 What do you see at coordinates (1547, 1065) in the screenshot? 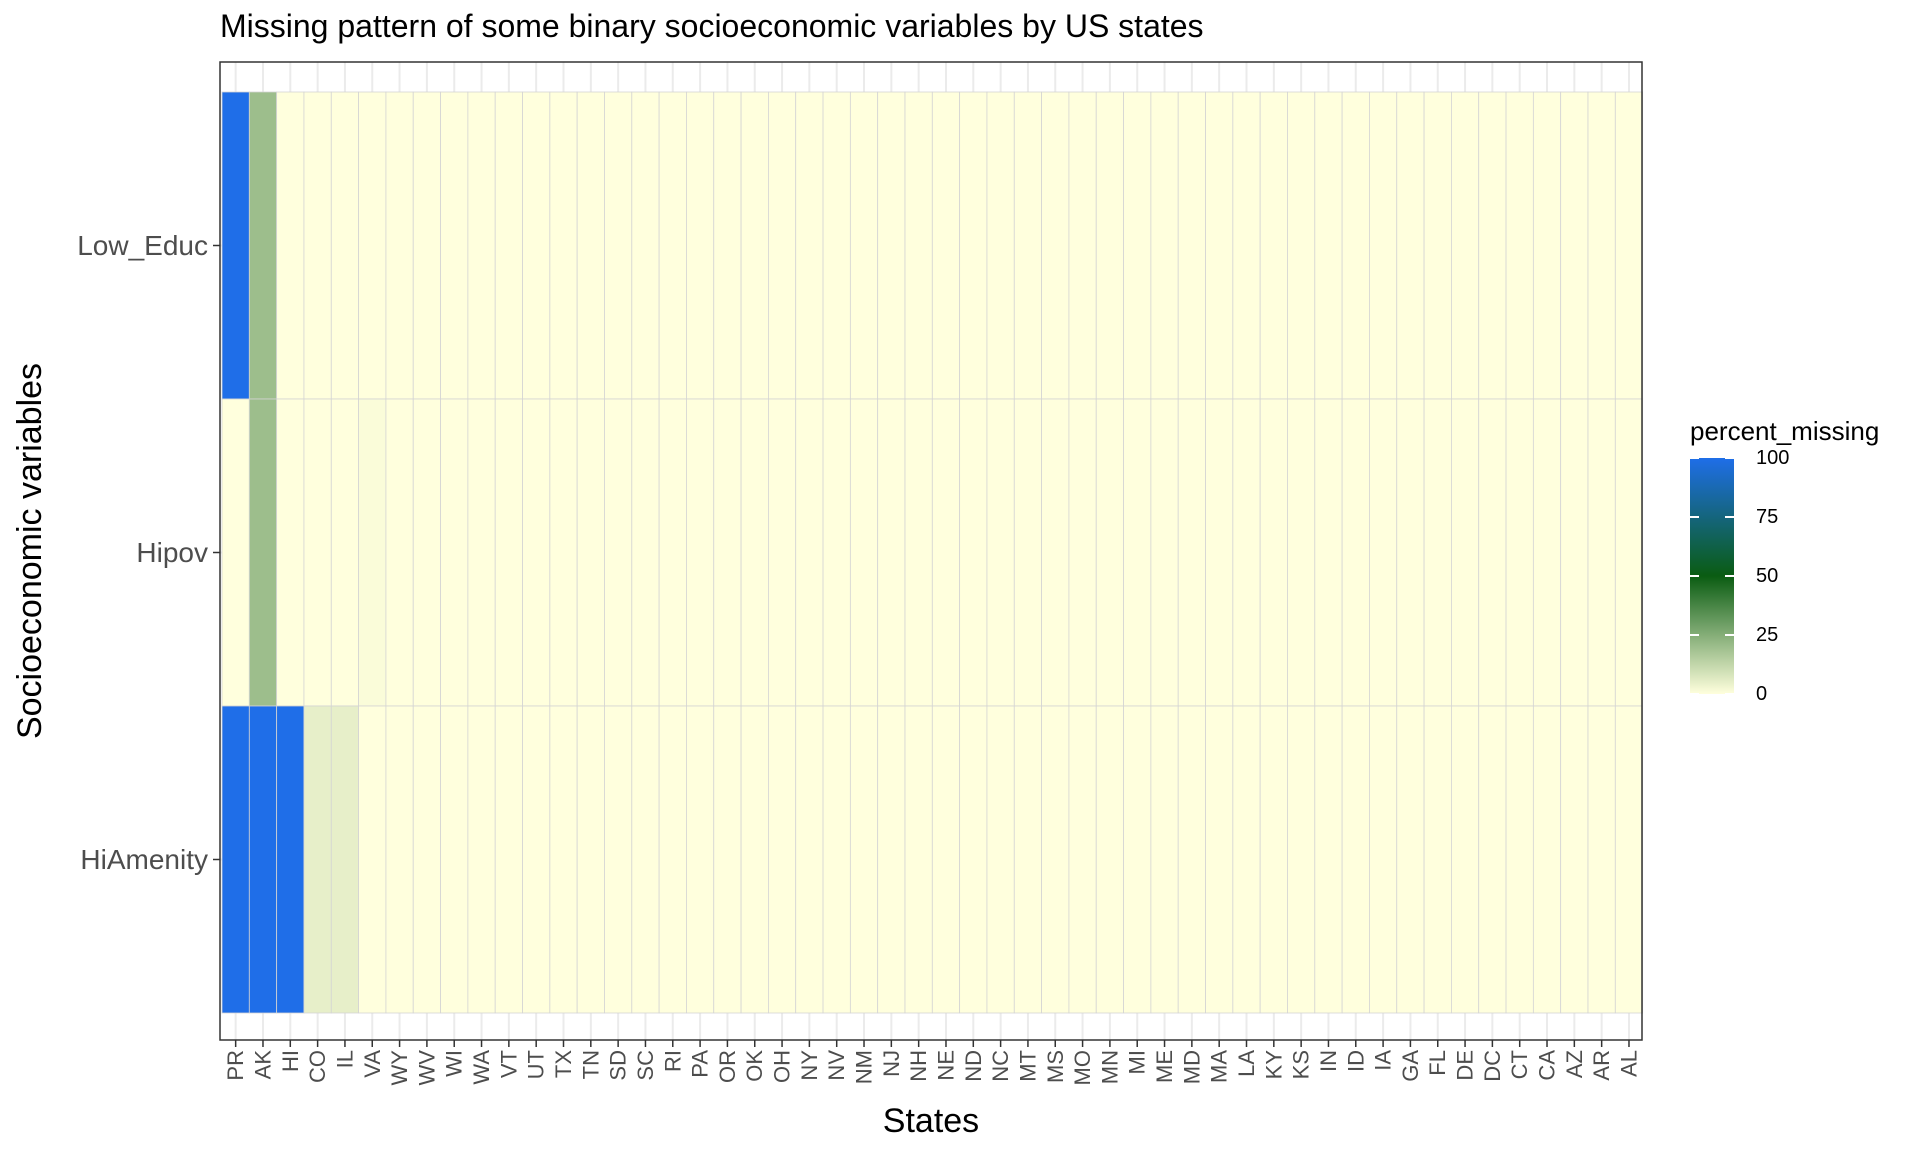
I see `x-tick-label: CA` at bounding box center [1547, 1065].